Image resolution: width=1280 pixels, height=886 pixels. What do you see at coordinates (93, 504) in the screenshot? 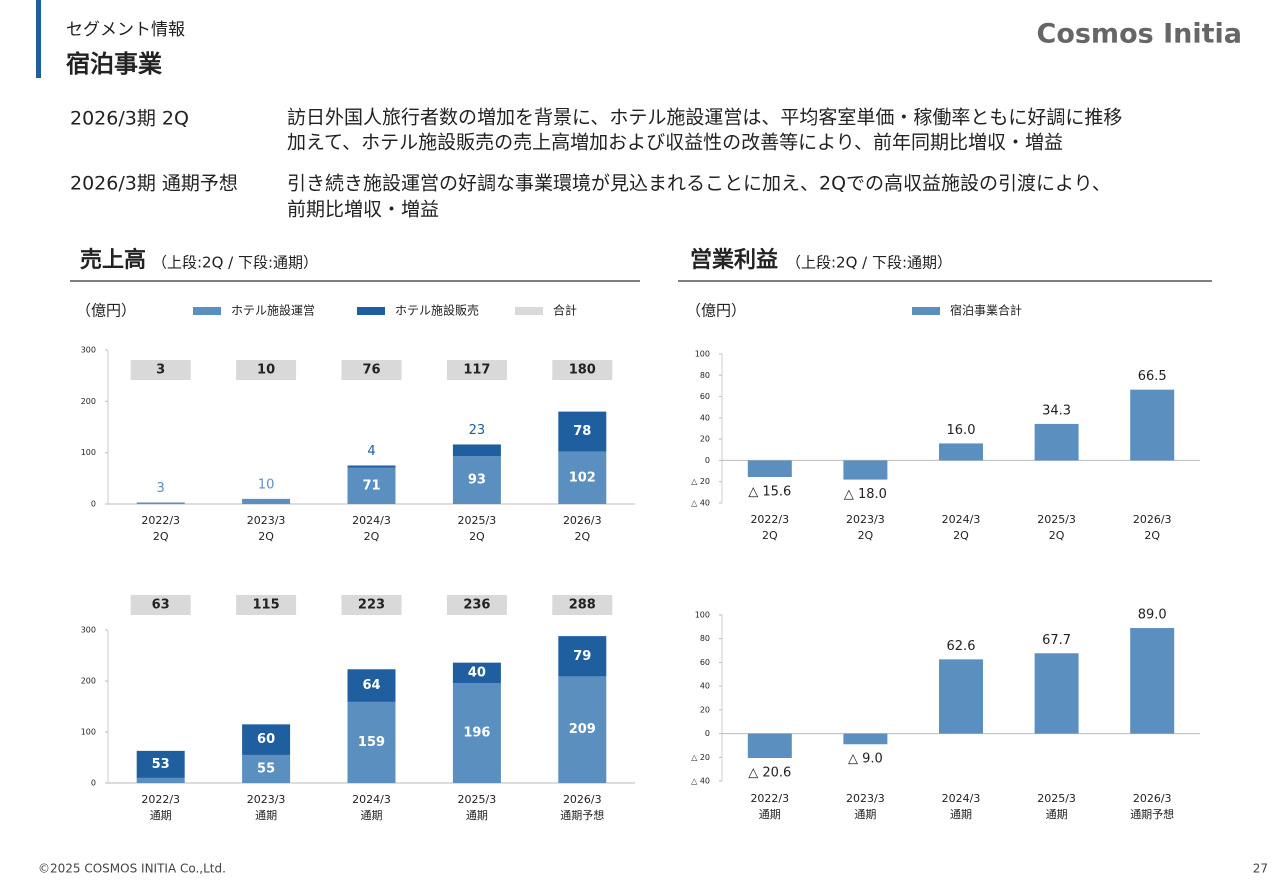
I see `y-tick-label: 0` at bounding box center [93, 504].